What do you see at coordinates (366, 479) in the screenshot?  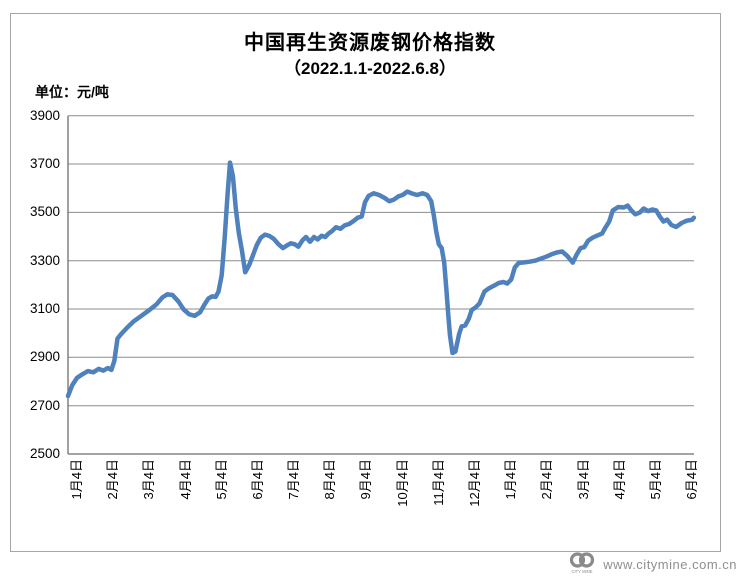 I see `x-tick-label: 9月4日` at bounding box center [366, 479].